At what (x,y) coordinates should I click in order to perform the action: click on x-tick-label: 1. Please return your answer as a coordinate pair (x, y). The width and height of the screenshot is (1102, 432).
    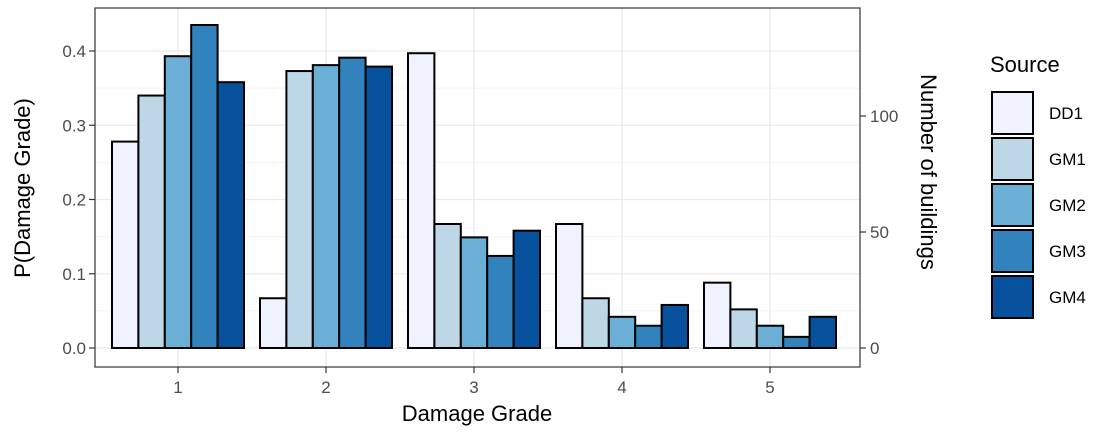
    Looking at the image, I should click on (177, 387).